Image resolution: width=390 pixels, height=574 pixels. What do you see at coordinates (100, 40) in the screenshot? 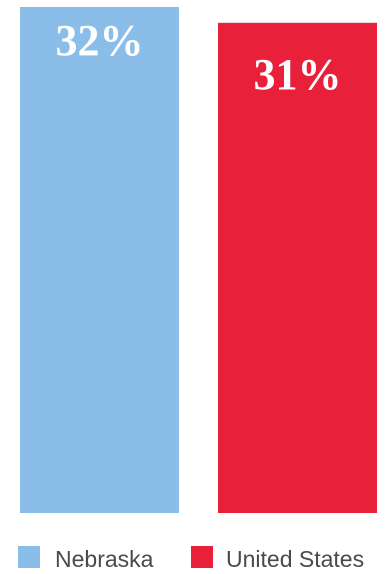
I see `data-label-nebraska: 32%` at bounding box center [100, 40].